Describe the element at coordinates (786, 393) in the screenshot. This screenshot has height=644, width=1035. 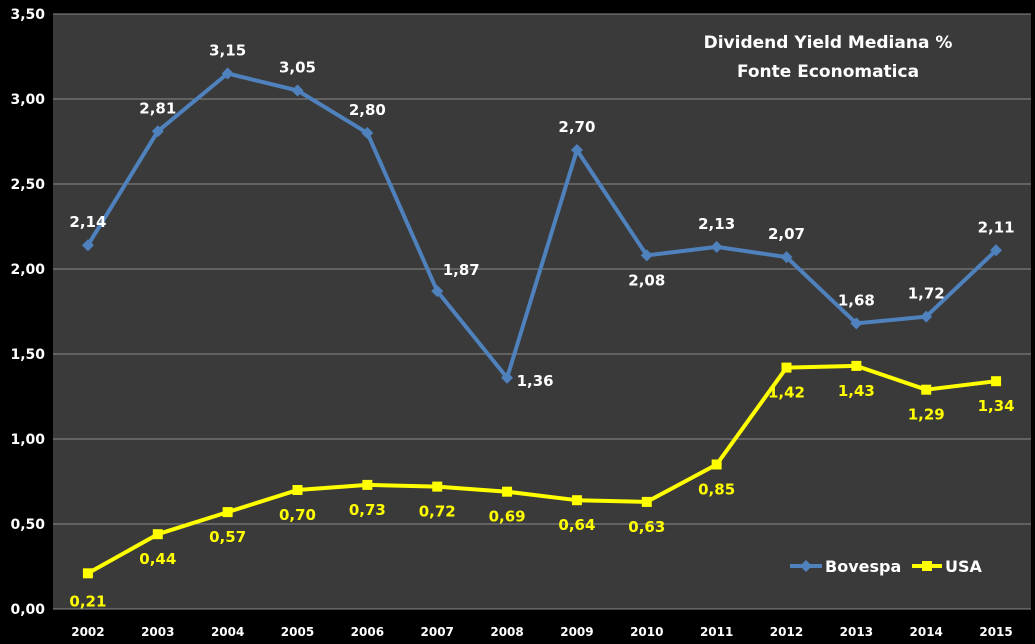
I see `data-label-usa: 1,42` at that location.